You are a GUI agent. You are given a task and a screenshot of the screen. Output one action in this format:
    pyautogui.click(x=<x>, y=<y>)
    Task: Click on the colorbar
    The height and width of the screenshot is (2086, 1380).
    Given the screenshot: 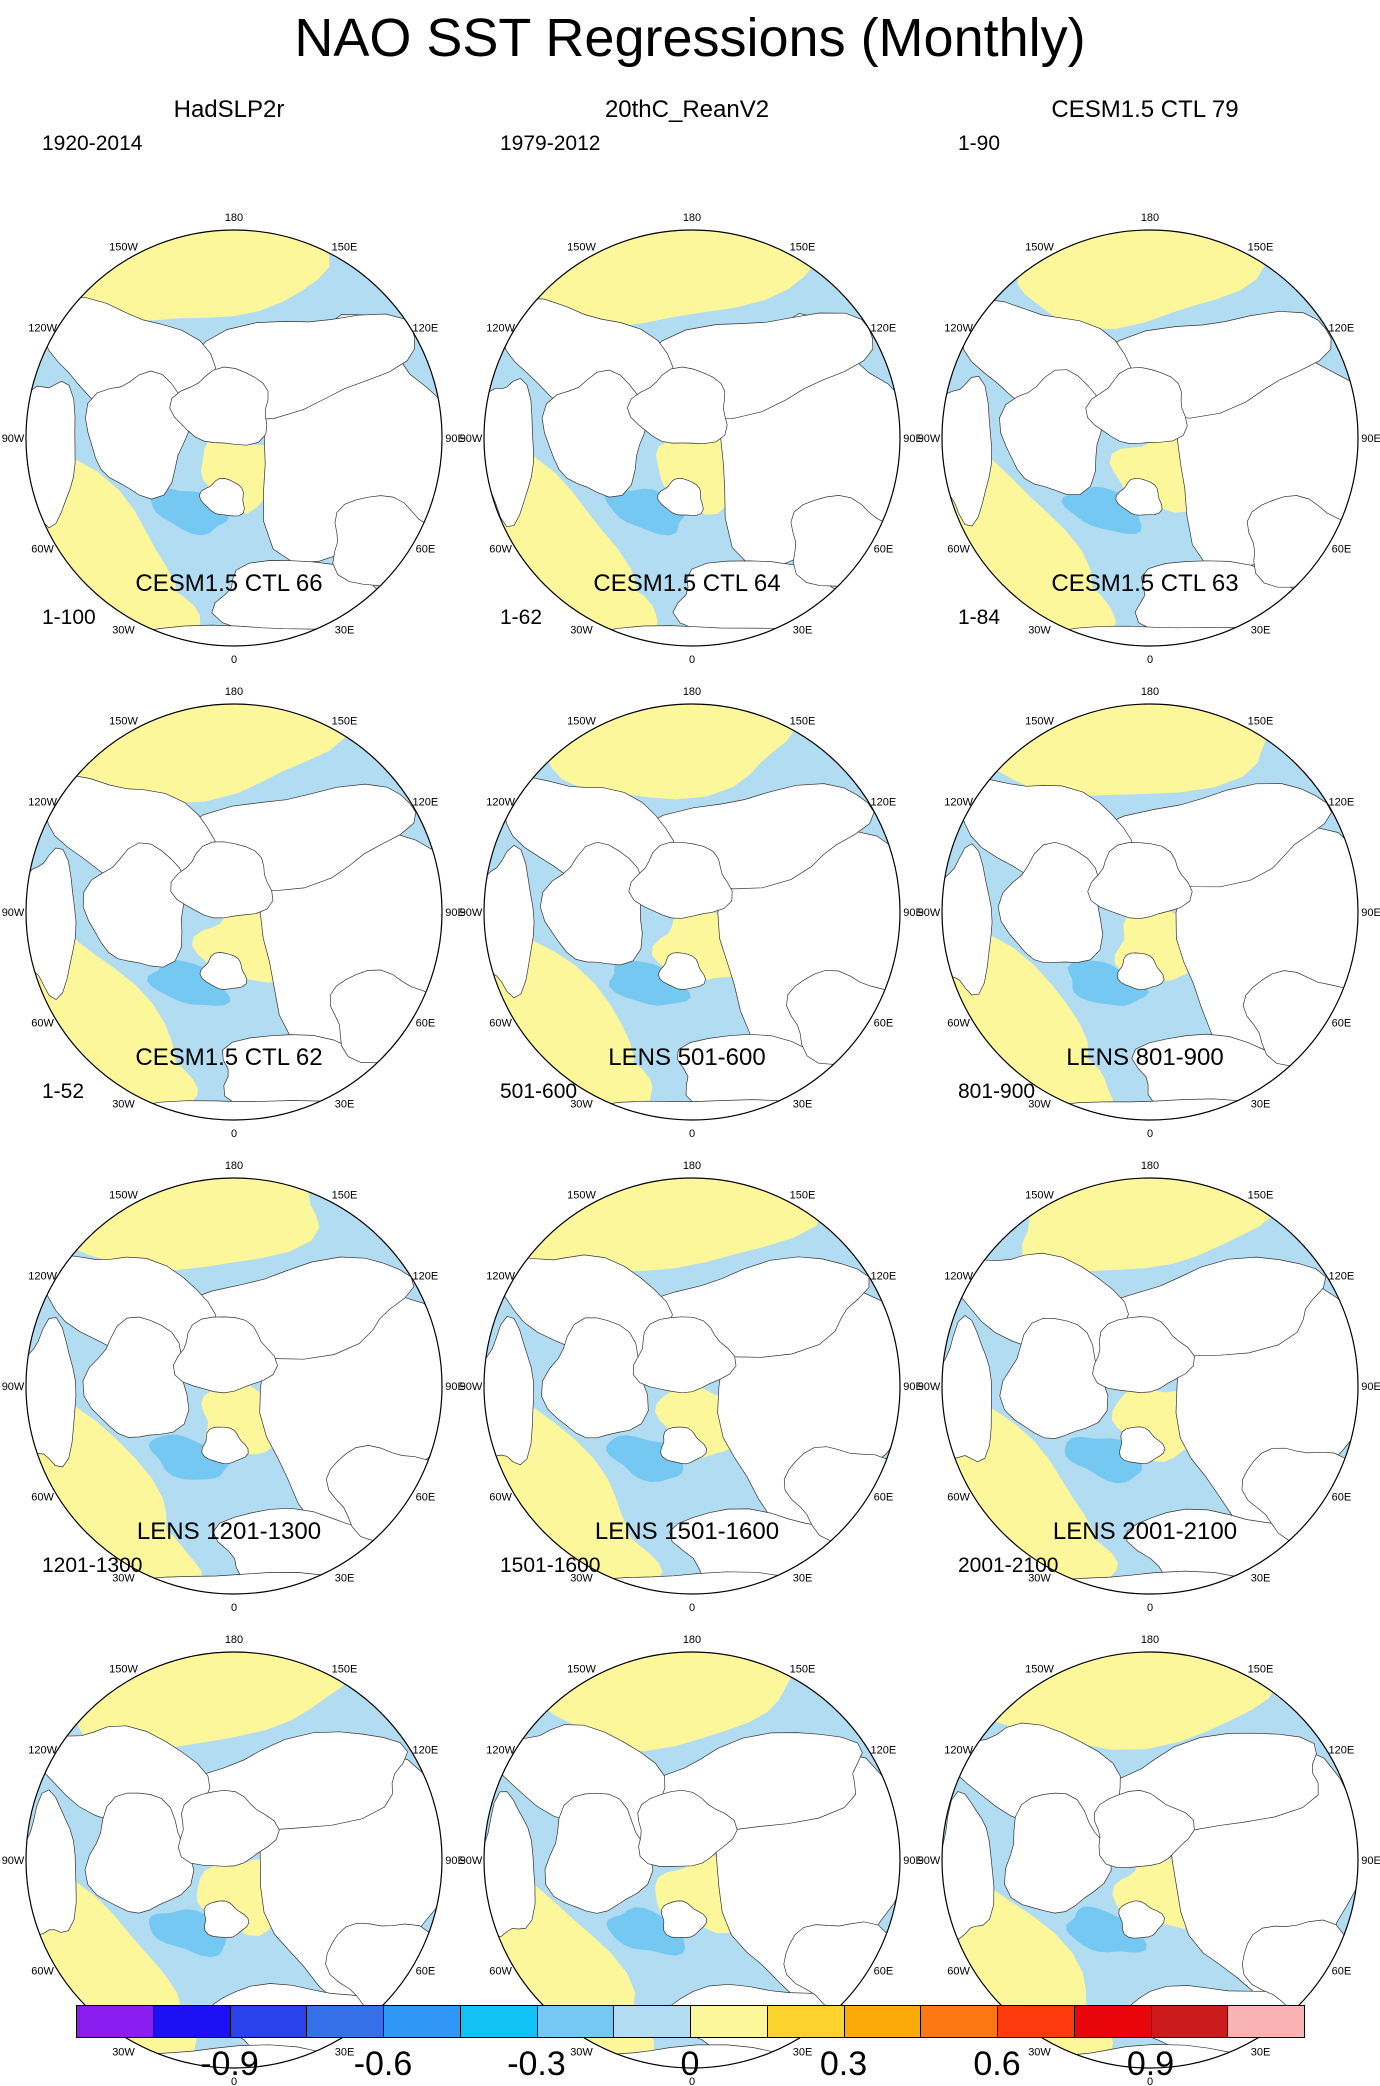 What is the action you would take?
    pyautogui.click(x=690, y=2021)
    